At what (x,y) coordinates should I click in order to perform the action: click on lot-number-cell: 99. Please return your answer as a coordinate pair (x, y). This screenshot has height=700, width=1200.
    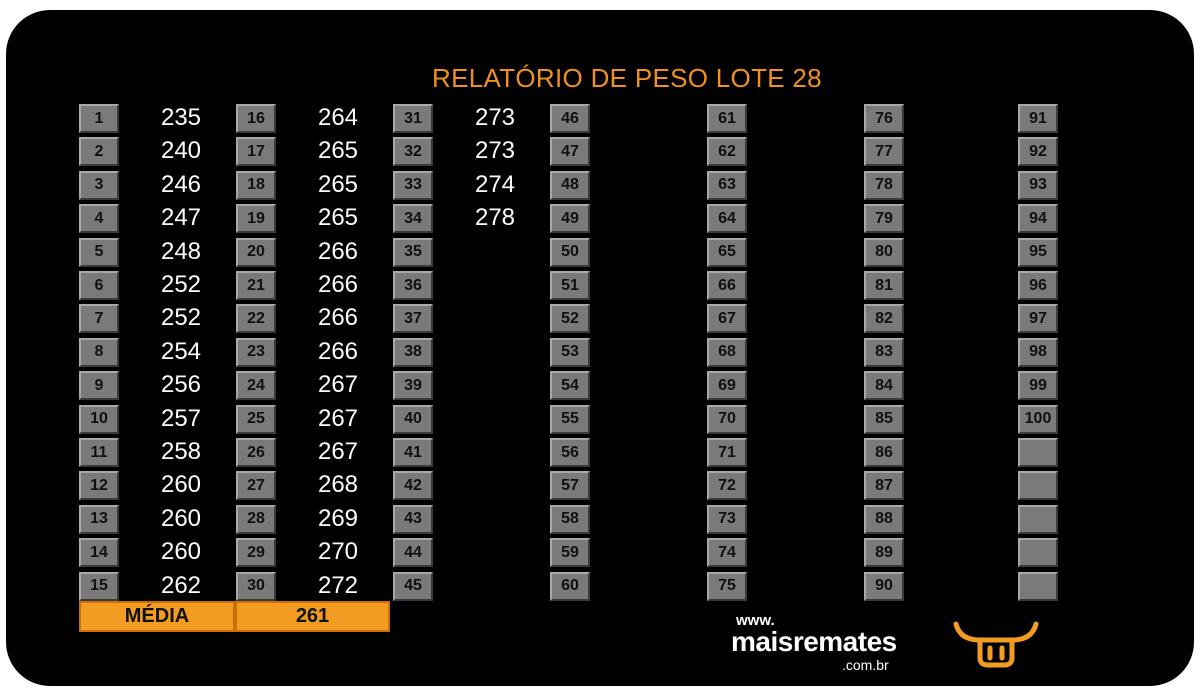
    Looking at the image, I should click on (1038, 386).